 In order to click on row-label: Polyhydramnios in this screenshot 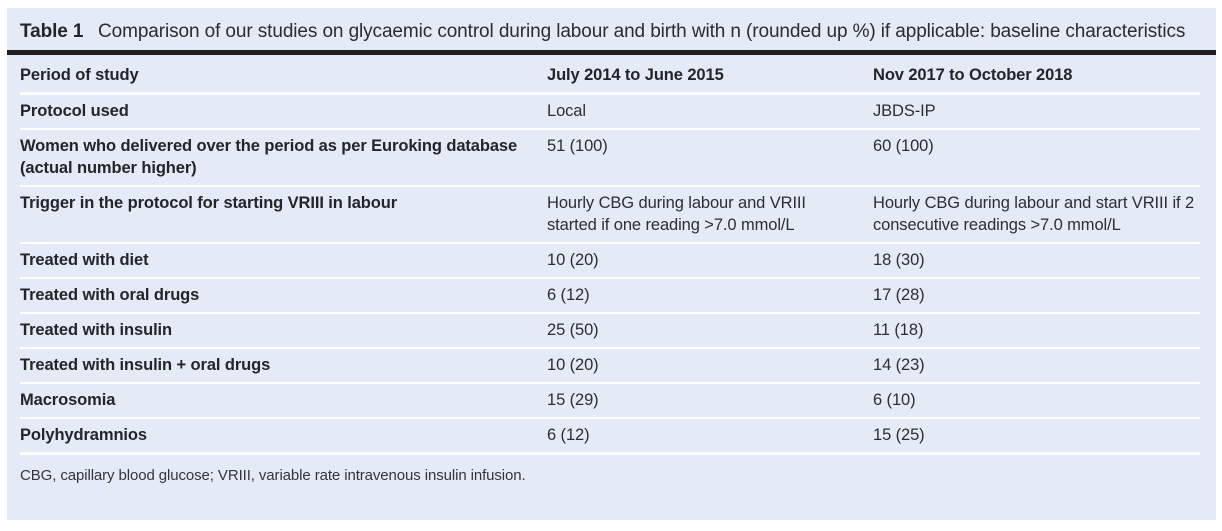, I will do `click(83, 435)`.